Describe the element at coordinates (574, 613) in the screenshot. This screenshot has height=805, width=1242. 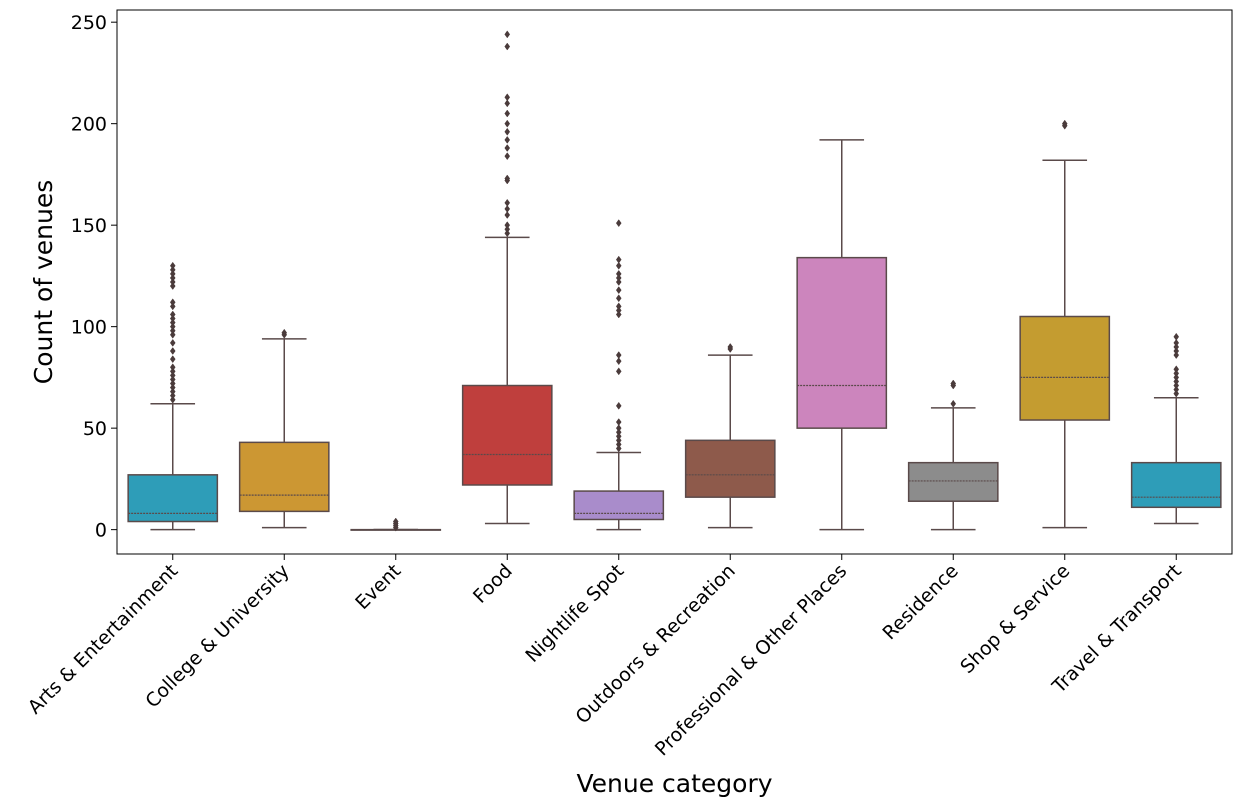
I see `x-tick-label: Nightlife Spot` at that location.